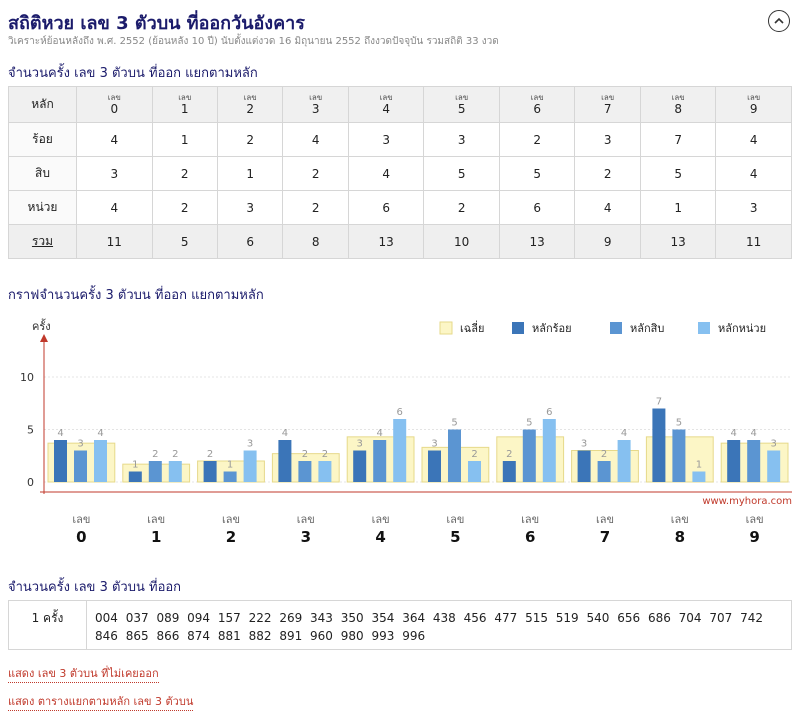 The width and height of the screenshot is (800, 720). Describe the element at coordinates (101, 701) in the screenshot. I see `show-digit-table-link: แสดง ตารางแยกตามหลัก เลข 3 ตัวบน` at that location.